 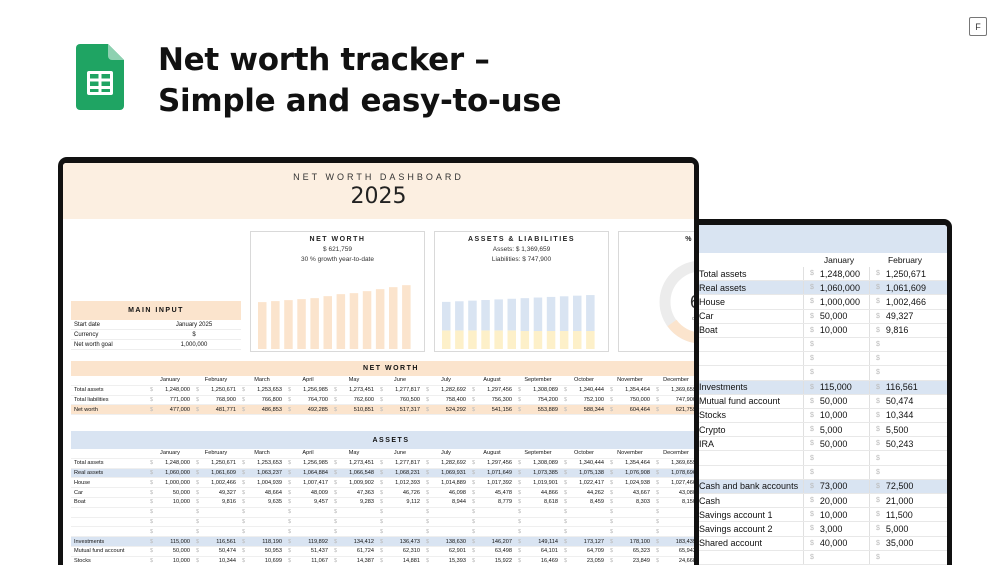 What do you see at coordinates (492, 551) in the screenshot?
I see `table-cell: $63,498` at bounding box center [492, 551].